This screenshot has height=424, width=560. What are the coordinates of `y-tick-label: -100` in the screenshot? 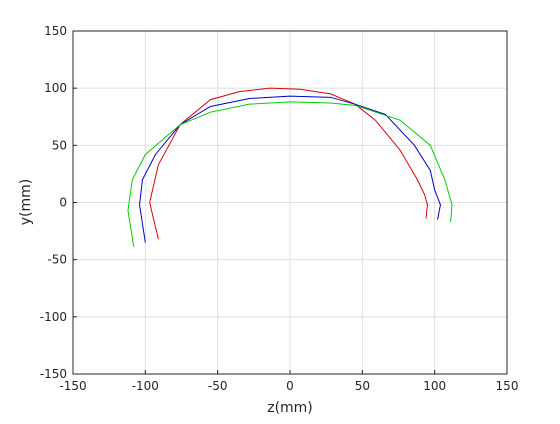 It's located at (53, 317).